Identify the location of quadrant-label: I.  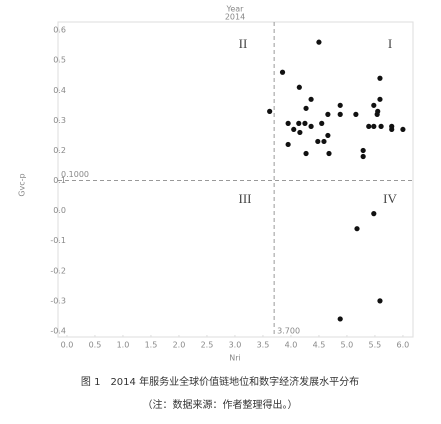
(390, 43).